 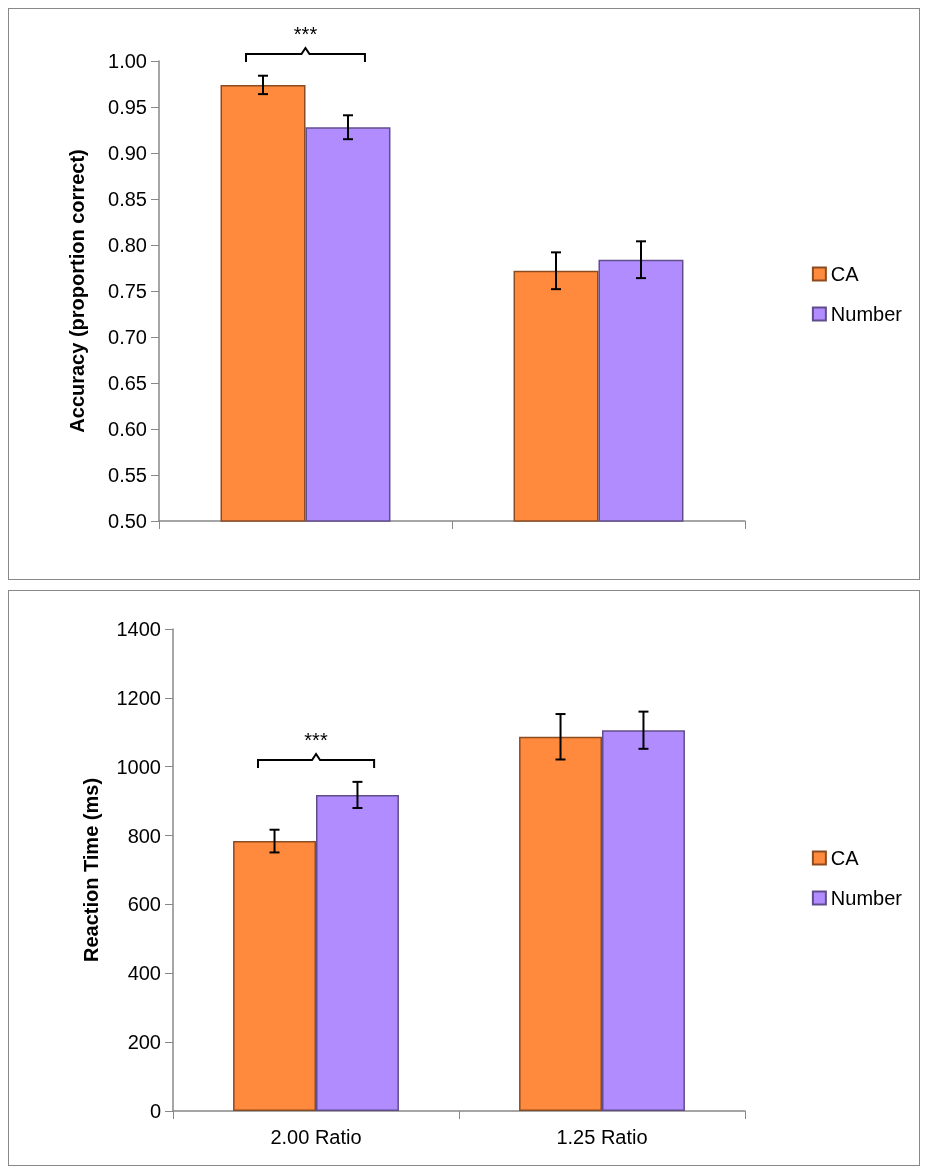 What do you see at coordinates (316, 1137) in the screenshot?
I see `x-tick-label: 2.00 Ratio` at bounding box center [316, 1137].